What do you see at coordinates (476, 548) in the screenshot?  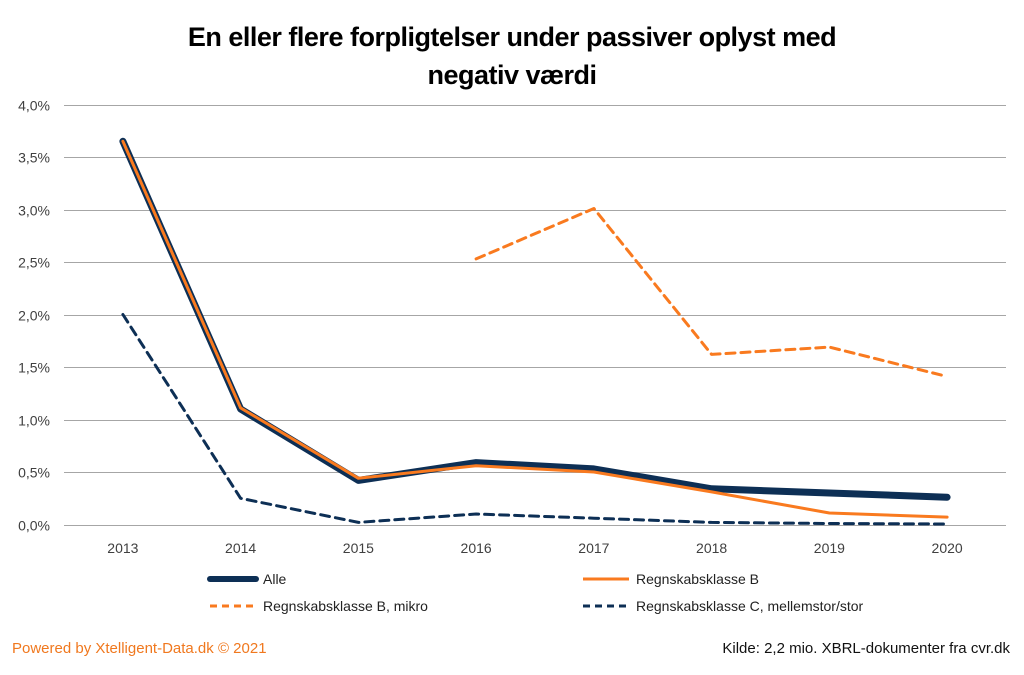 I see `x-tick-label: 2016` at bounding box center [476, 548].